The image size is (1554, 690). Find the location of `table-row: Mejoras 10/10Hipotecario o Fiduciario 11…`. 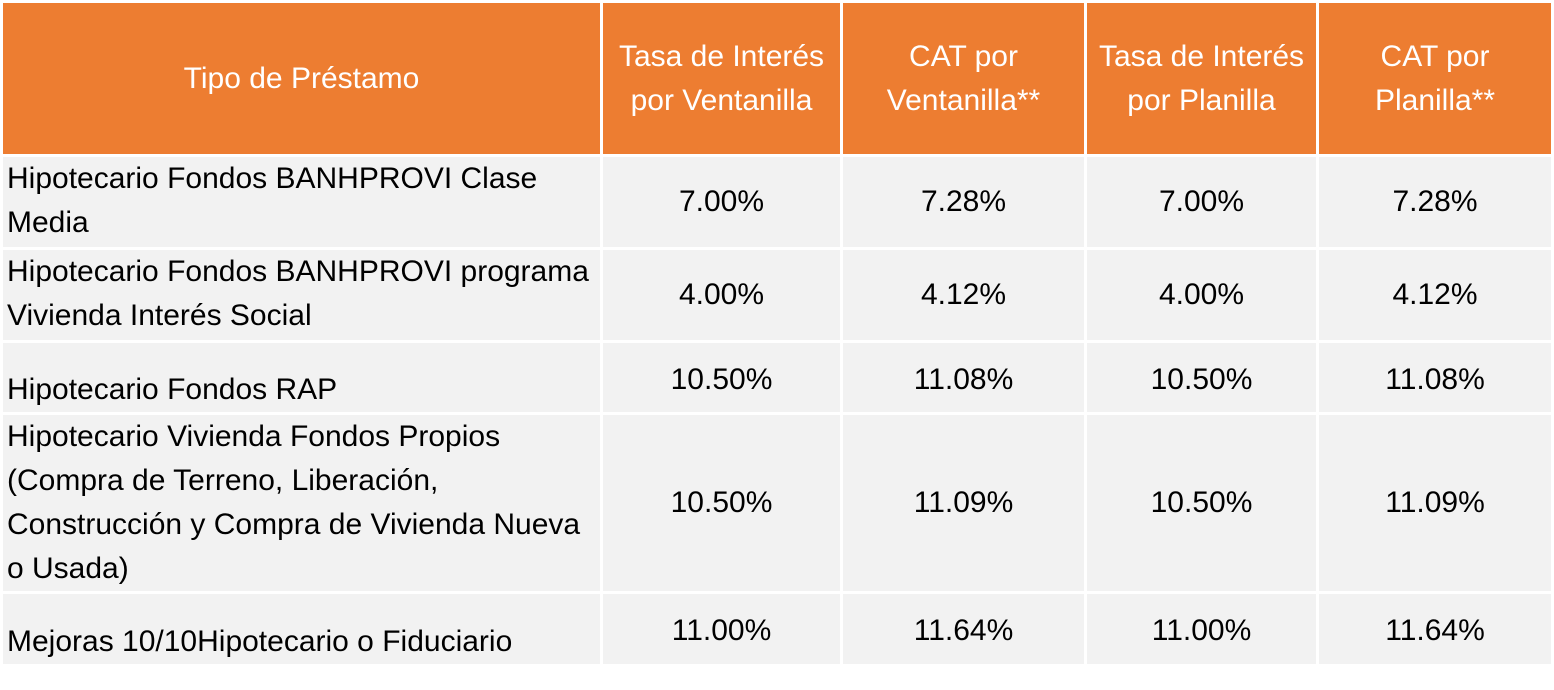

table-row: Mejoras 10/10Hipotecario o Fiduciario 11… is located at coordinates (777, 629).